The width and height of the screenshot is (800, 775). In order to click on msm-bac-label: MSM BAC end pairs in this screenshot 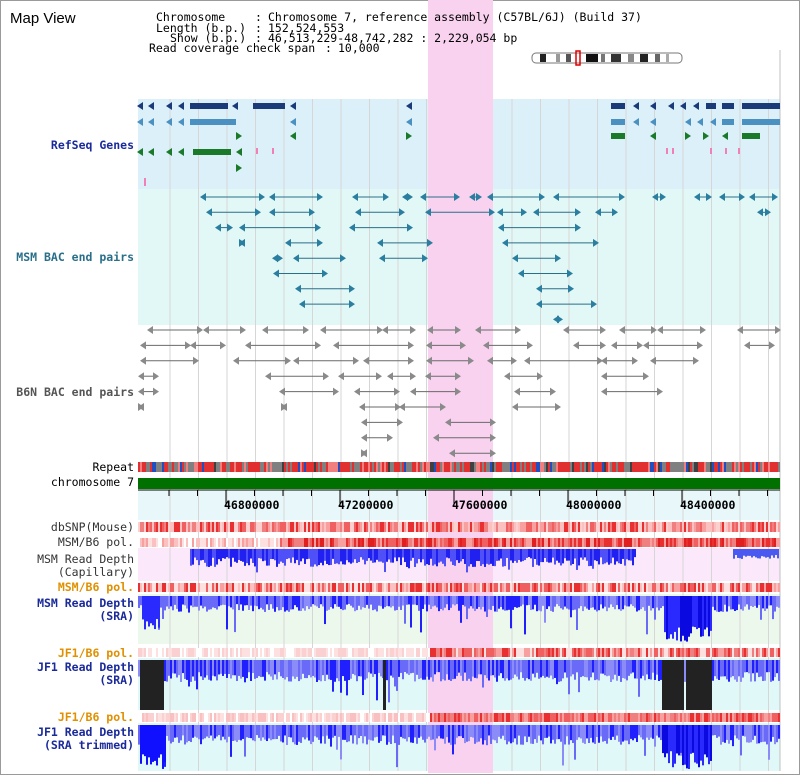, I will do `click(75, 257)`.